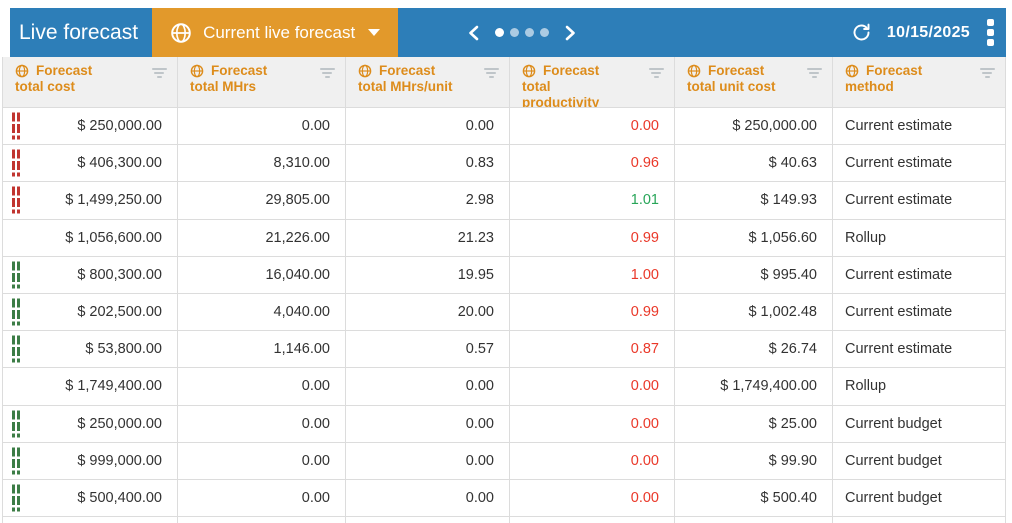 This screenshot has width=1012, height=523. Describe the element at coordinates (119, 497) in the screenshot. I see `total-cost-value: $ 500,400.00` at that location.